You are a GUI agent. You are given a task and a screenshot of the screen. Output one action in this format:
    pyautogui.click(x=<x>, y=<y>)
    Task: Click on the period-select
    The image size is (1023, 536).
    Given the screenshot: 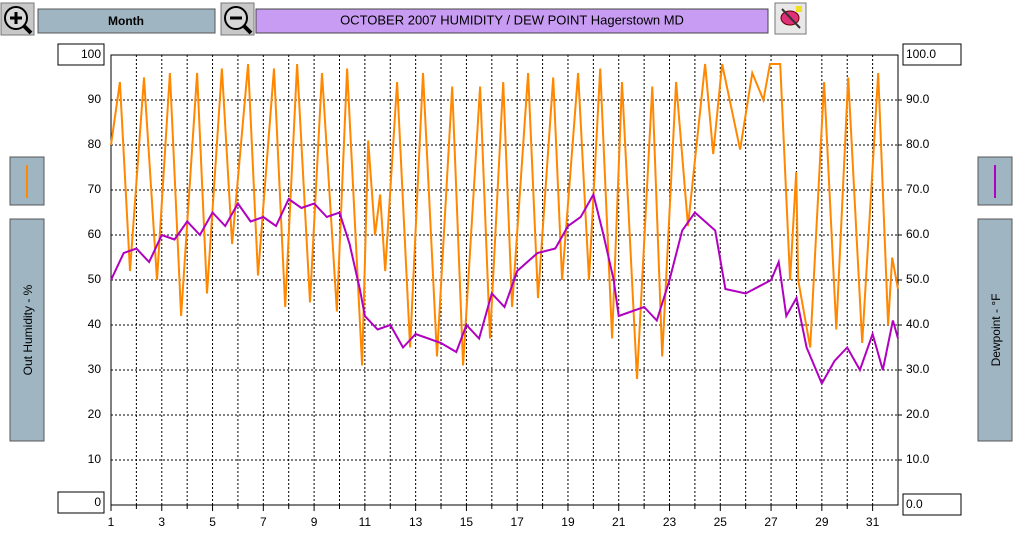 What is the action you would take?
    pyautogui.click(x=126, y=21)
    